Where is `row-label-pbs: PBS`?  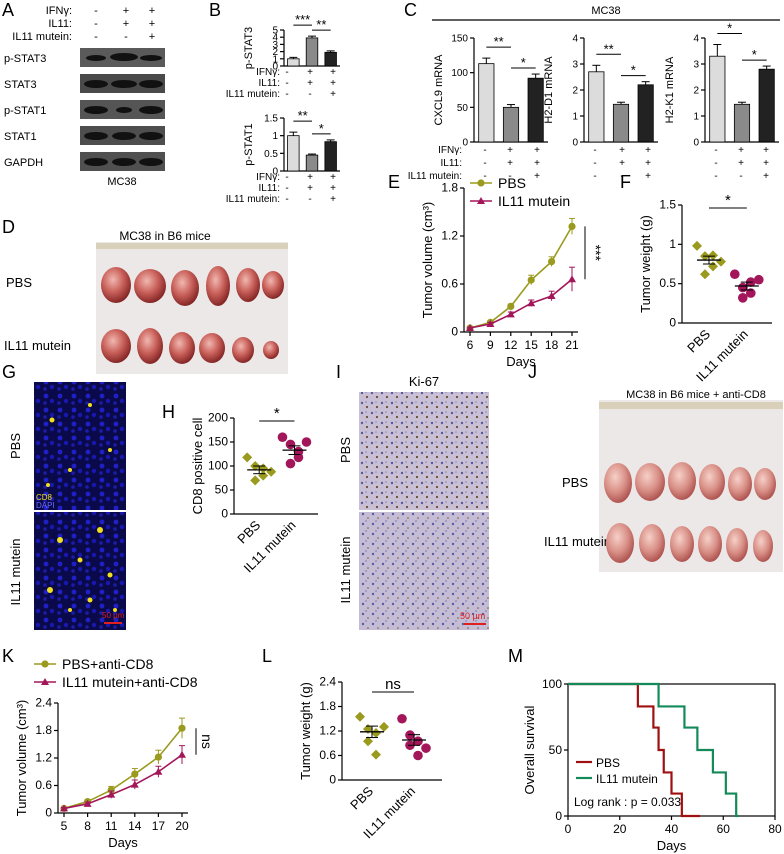
row-label-pbs: PBS is located at coordinates (15, 446).